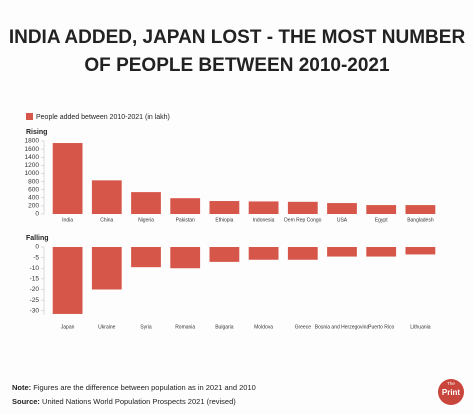  I want to click on legend-label: People added between 2010-2021 (in lakh), so click(103, 117).